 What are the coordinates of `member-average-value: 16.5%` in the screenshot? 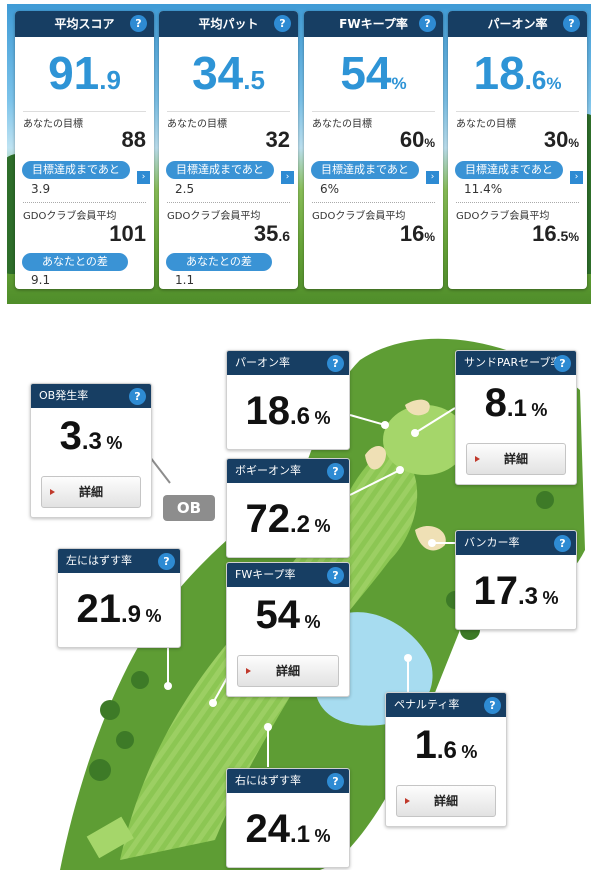 It's located at (555, 233).